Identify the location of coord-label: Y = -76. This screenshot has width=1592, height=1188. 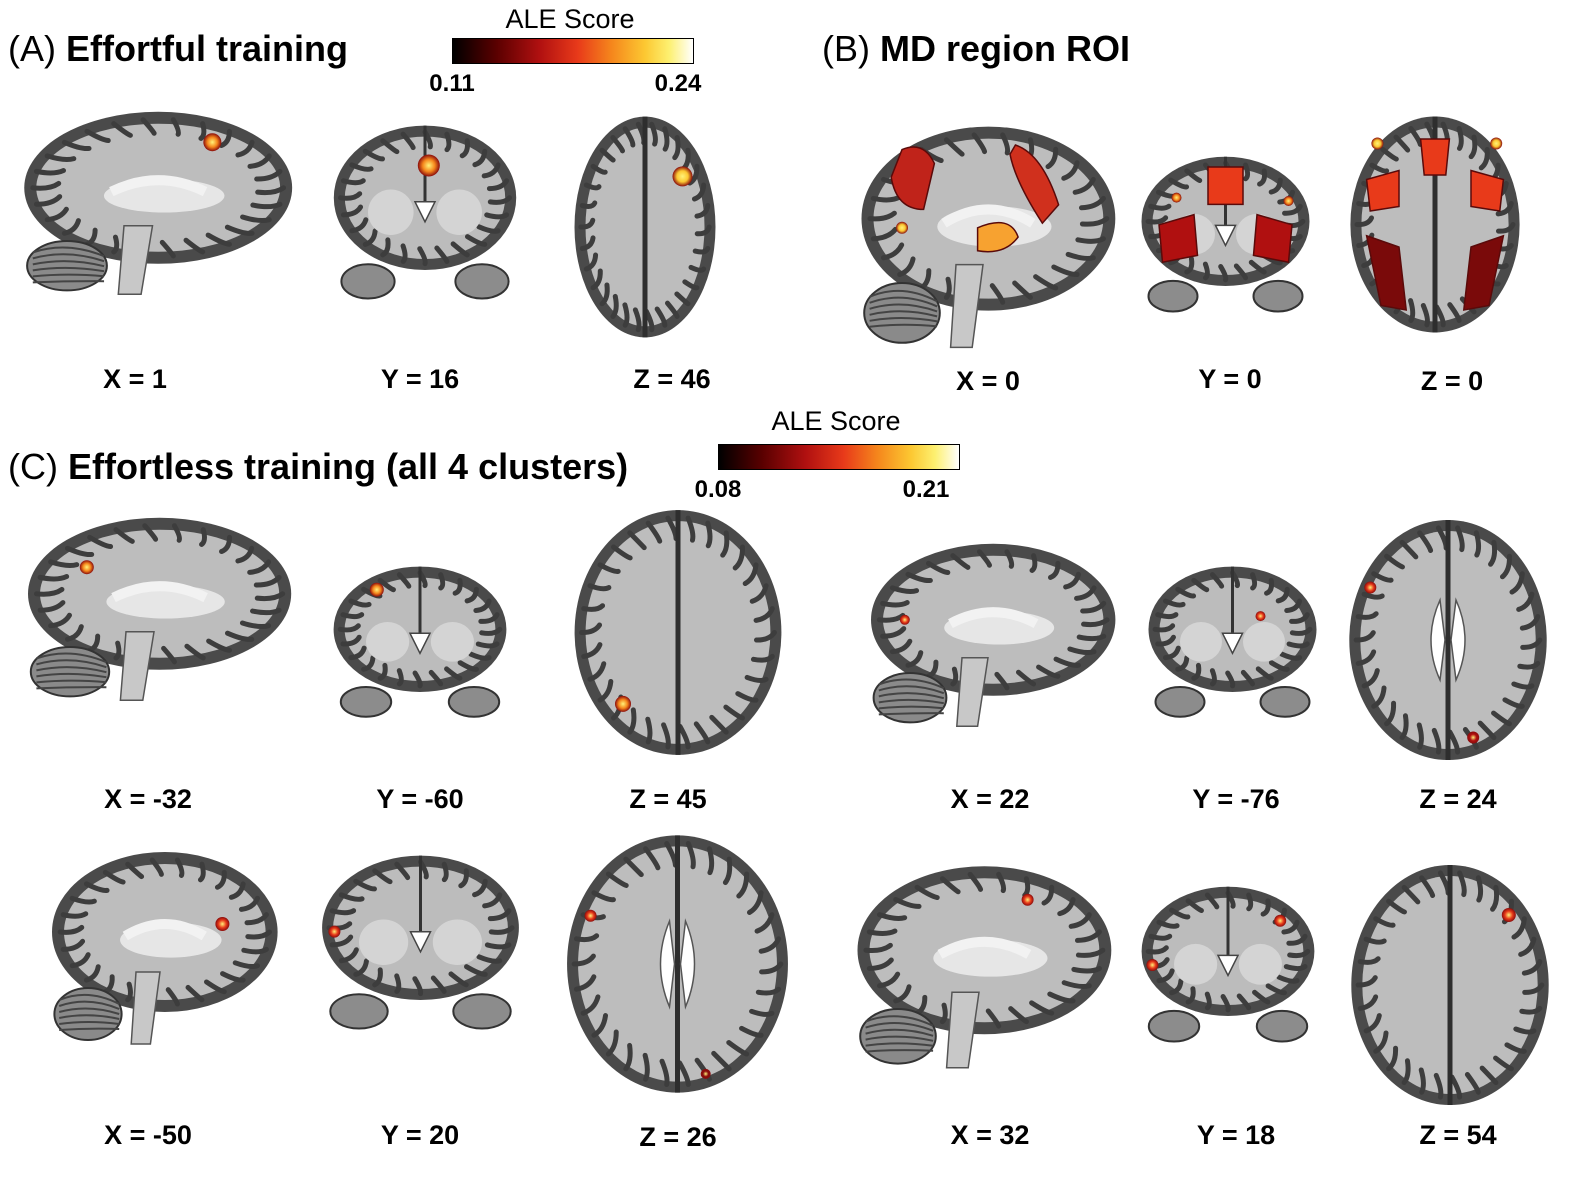
(1236, 799).